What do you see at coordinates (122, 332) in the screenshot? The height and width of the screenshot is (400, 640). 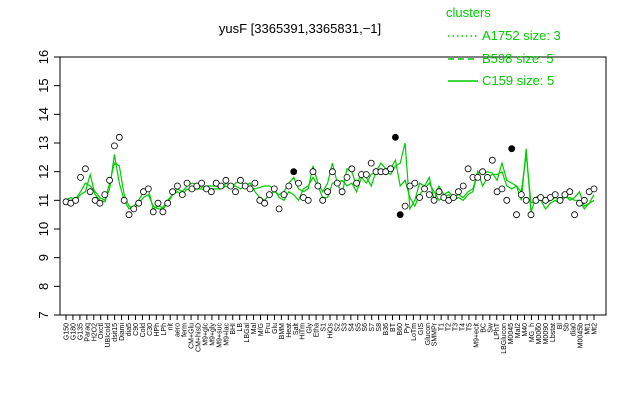 I see `x-tick-label: Diami` at bounding box center [122, 332].